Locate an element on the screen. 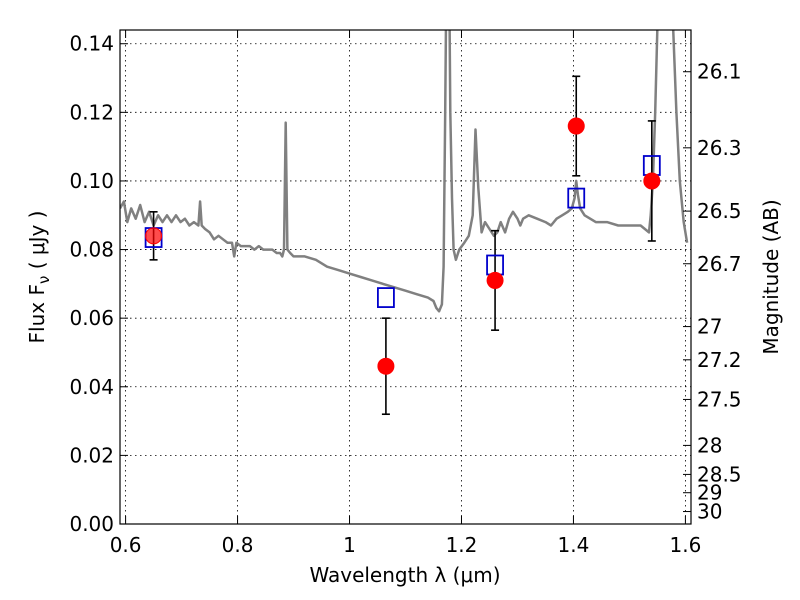 The image size is (800, 600). x-tick-label: 0.8 is located at coordinates (238, 545).